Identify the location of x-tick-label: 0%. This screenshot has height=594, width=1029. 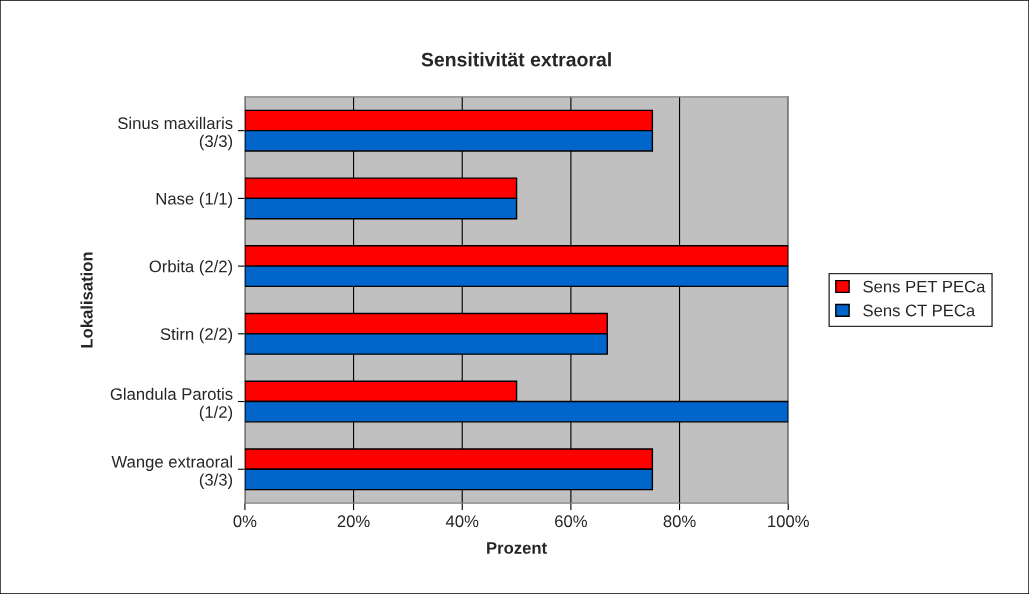
(245, 521).